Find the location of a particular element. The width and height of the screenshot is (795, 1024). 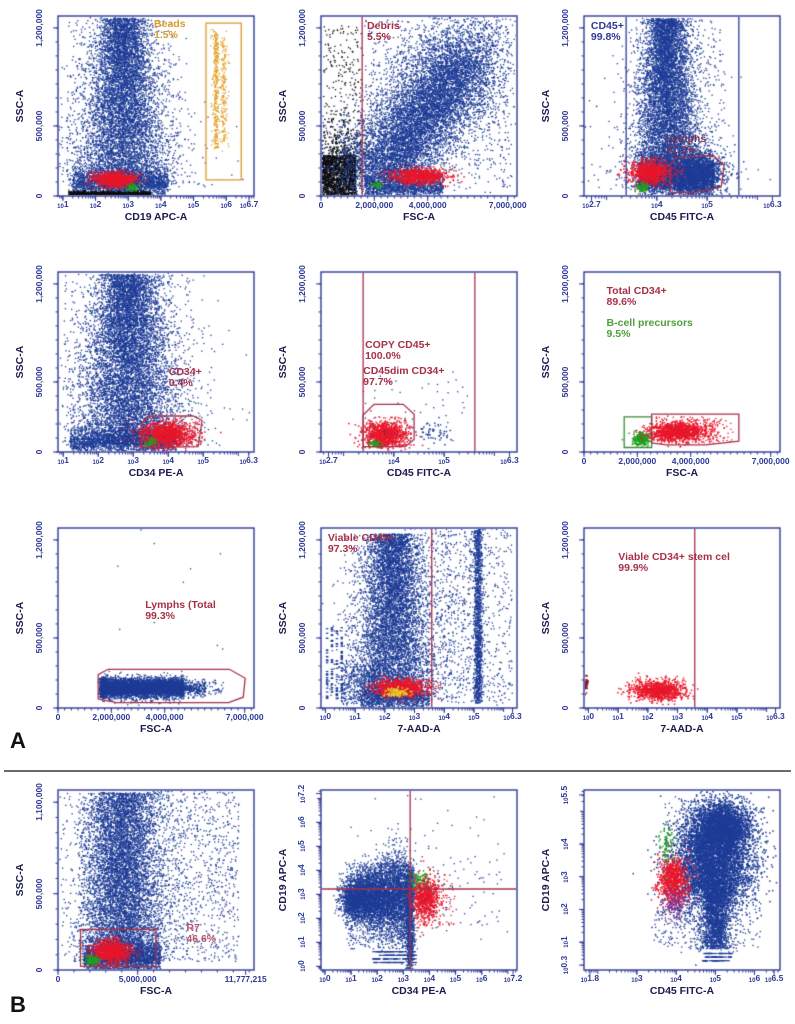

x-axis-title: 7-AAD-A is located at coordinates (419, 729).